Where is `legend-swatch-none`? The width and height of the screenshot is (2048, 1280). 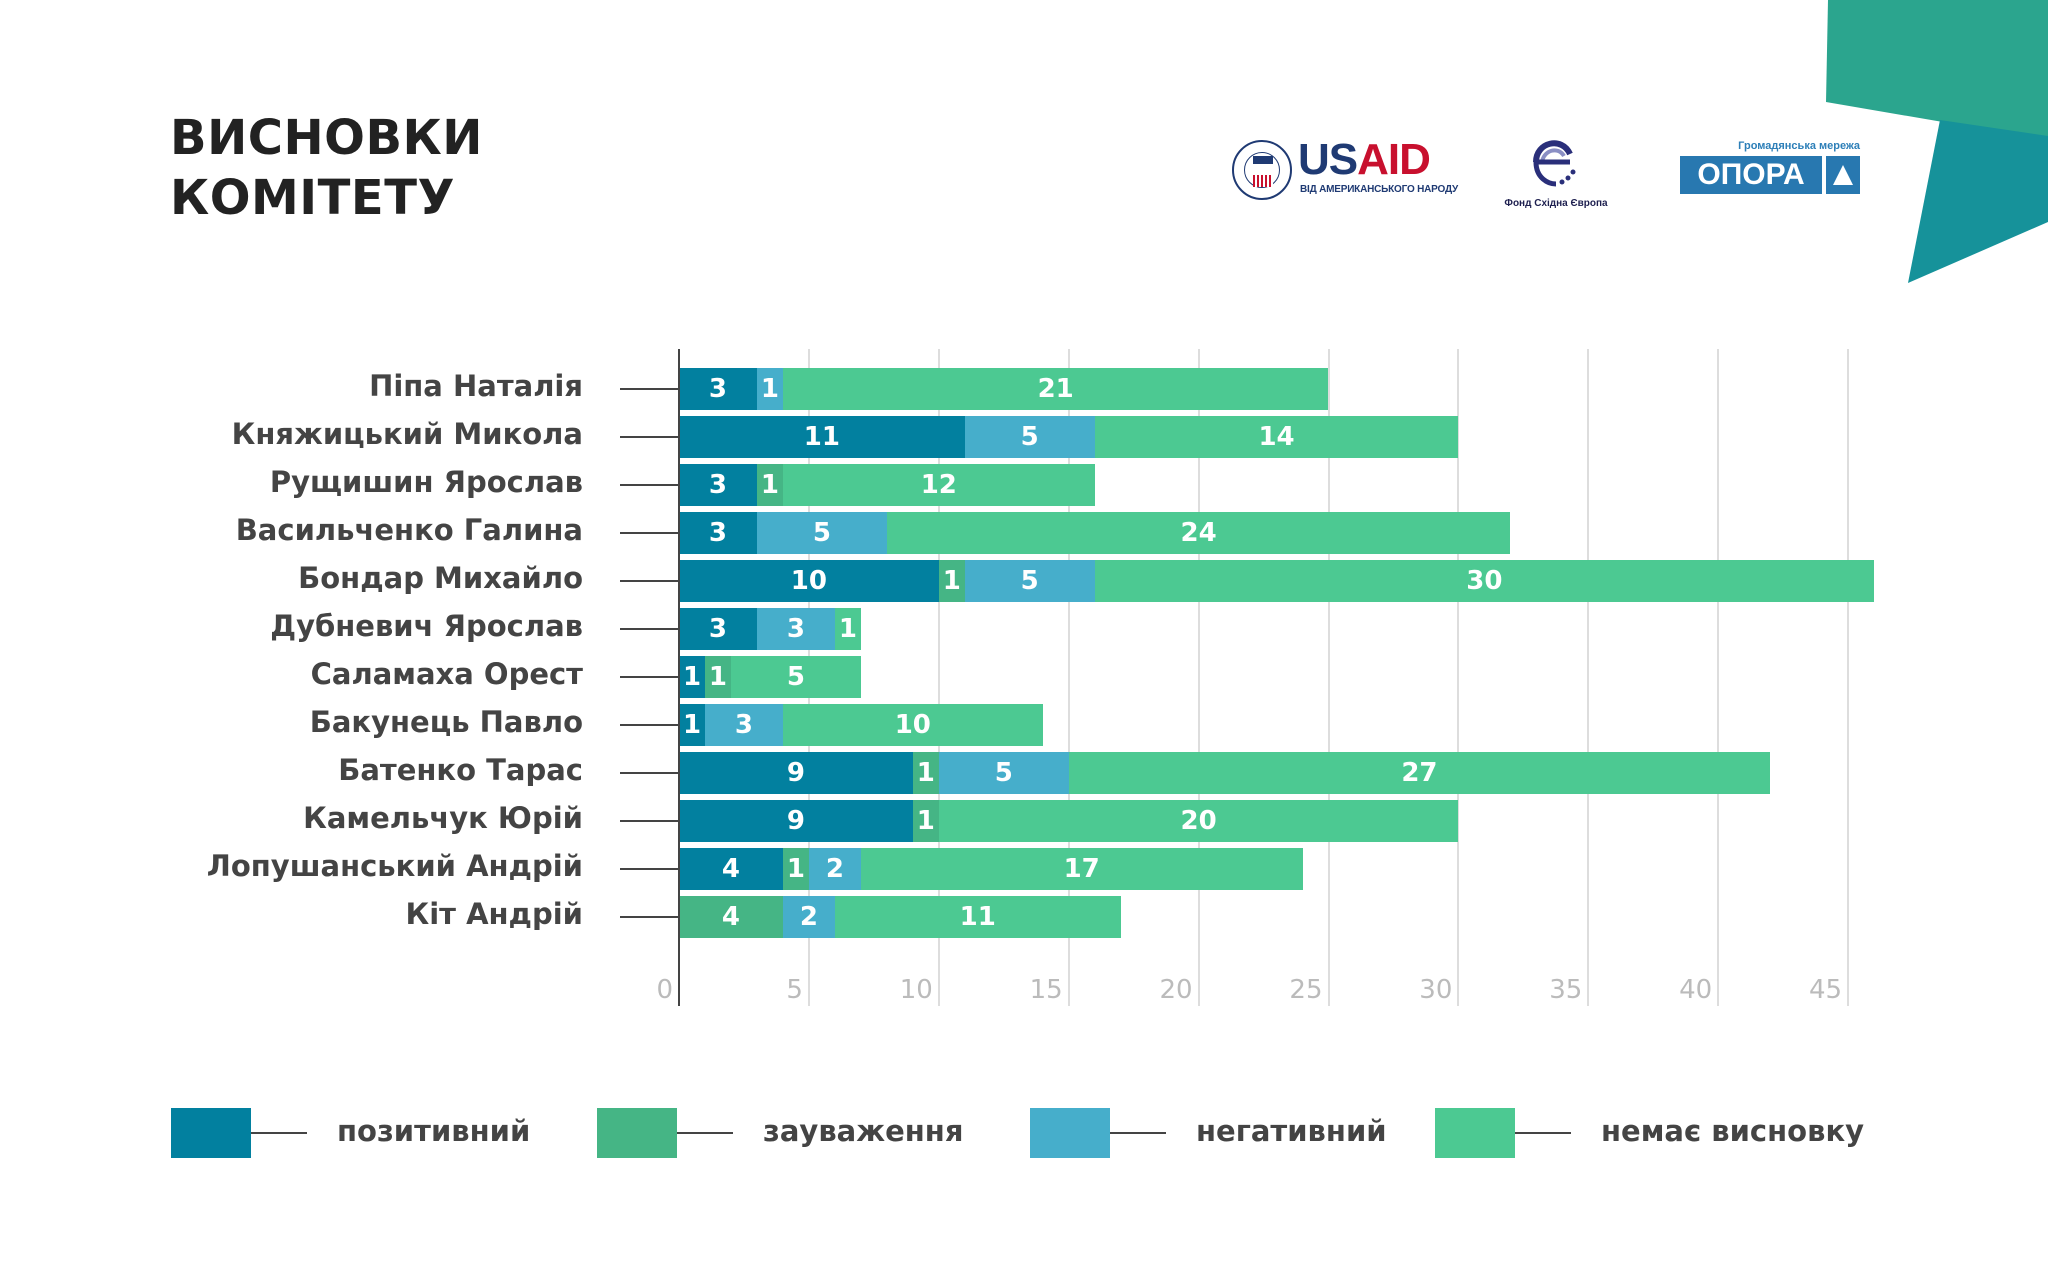 legend-swatch-none is located at coordinates (1475, 1133).